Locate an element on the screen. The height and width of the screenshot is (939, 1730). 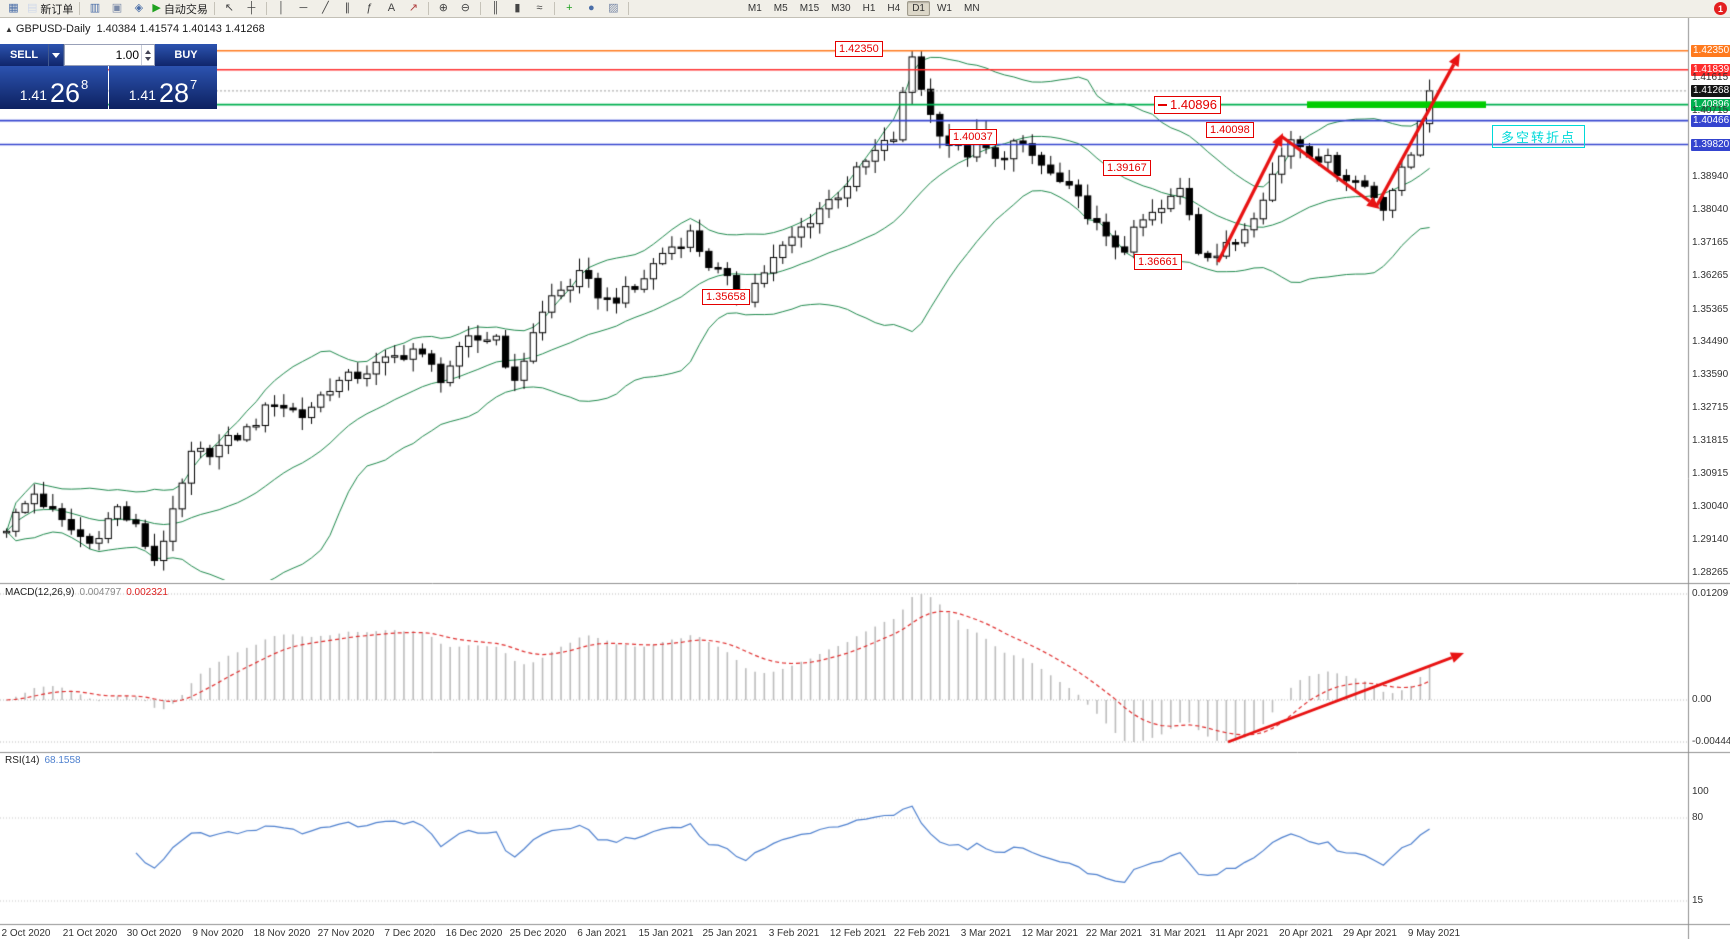
volume-increase-button is located at coordinates (148, 51).